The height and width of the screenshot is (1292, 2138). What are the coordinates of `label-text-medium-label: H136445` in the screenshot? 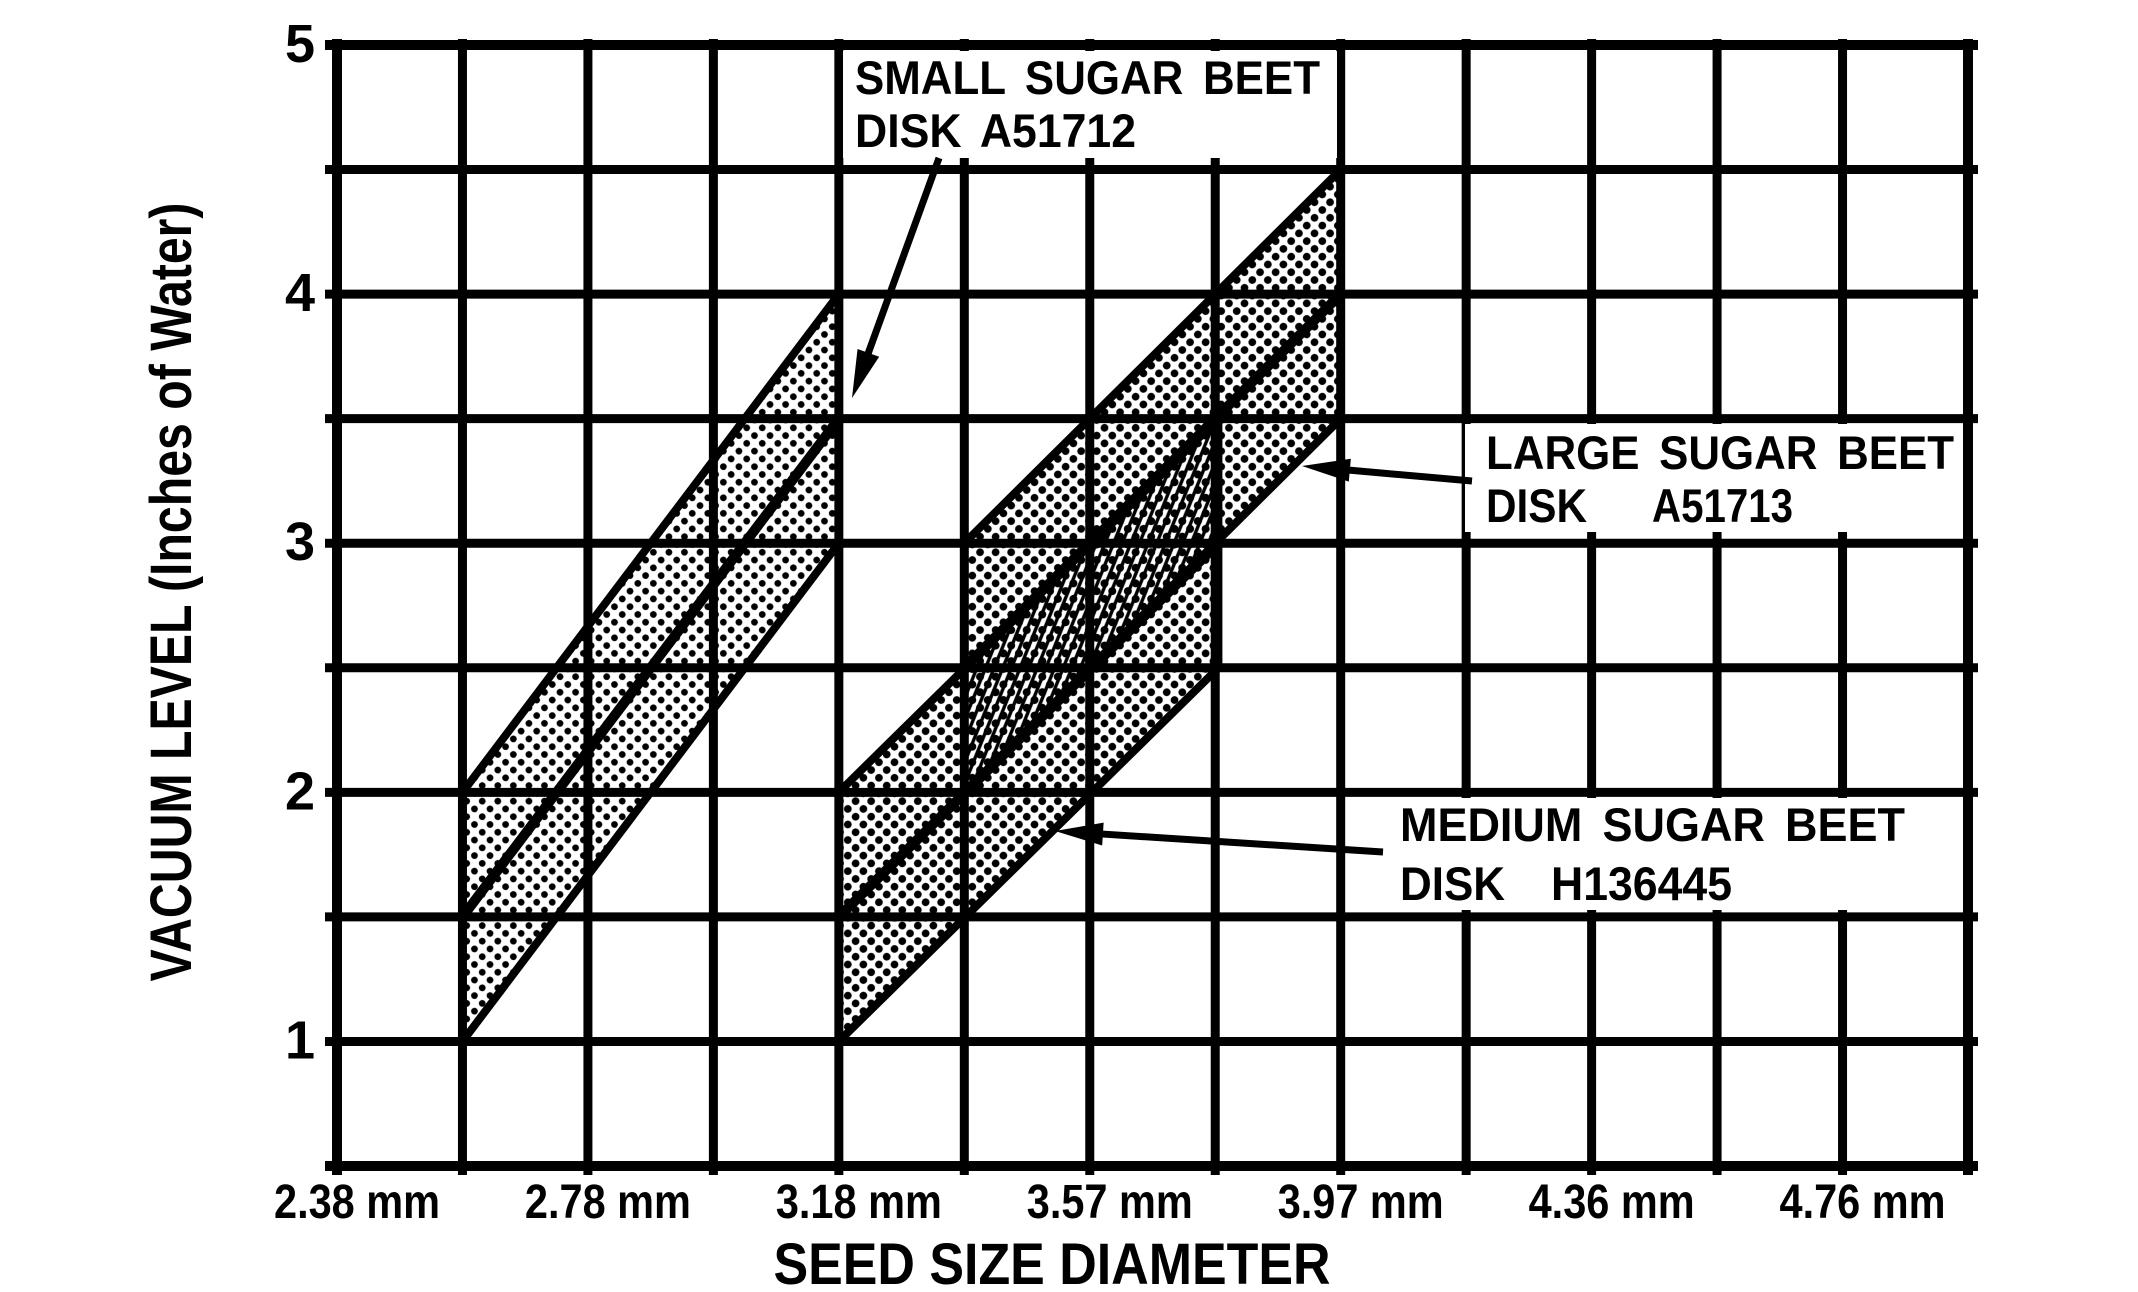 It's located at (1641, 883).